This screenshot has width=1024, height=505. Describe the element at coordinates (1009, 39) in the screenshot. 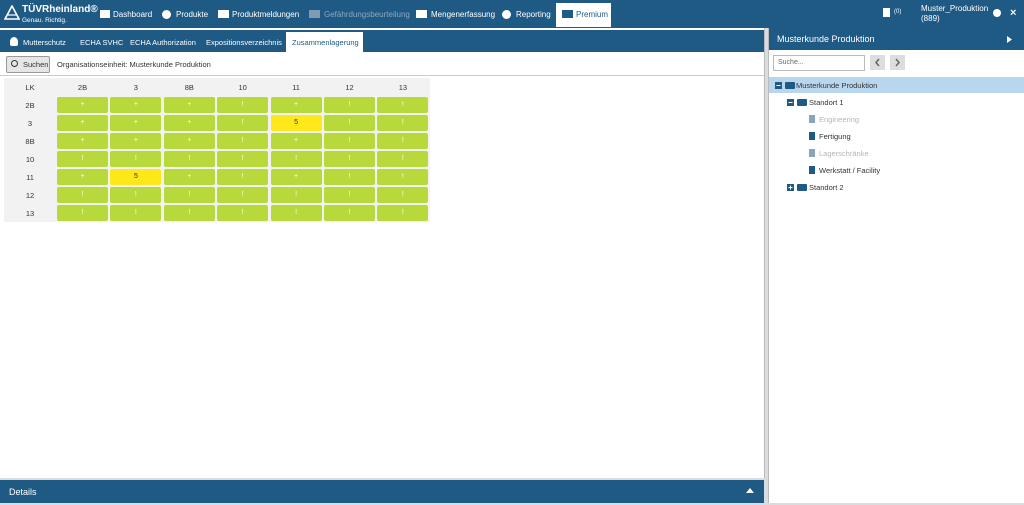

I see `expand-icon` at that location.